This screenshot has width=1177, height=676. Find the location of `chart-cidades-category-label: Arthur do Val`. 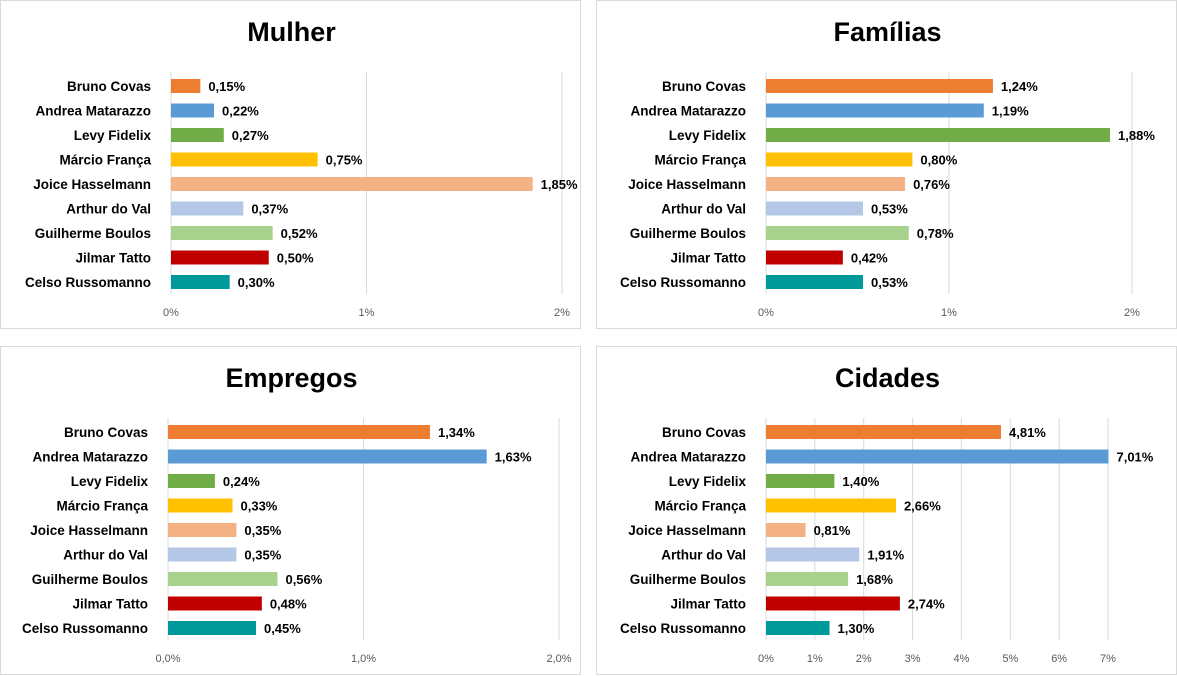

chart-cidades-category-label: Arthur do Val is located at coordinates (703, 555).